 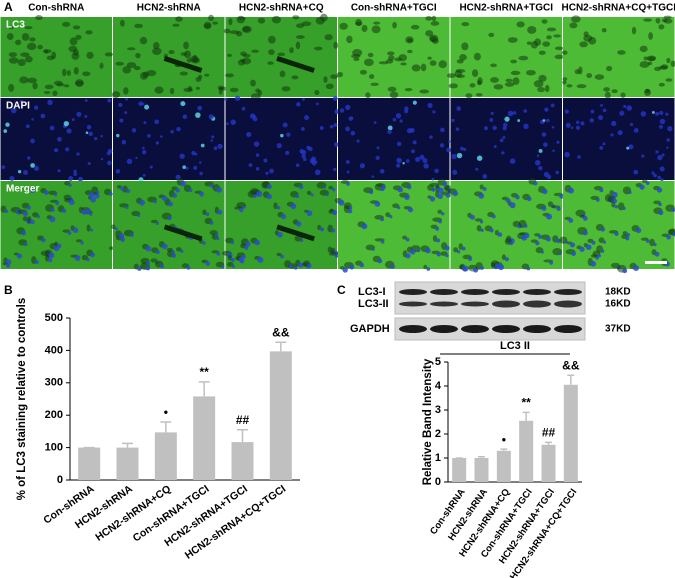 What do you see at coordinates (618, 8) in the screenshot?
I see `column-header: HCN2-shRNA+CQ+TGCI` at bounding box center [618, 8].